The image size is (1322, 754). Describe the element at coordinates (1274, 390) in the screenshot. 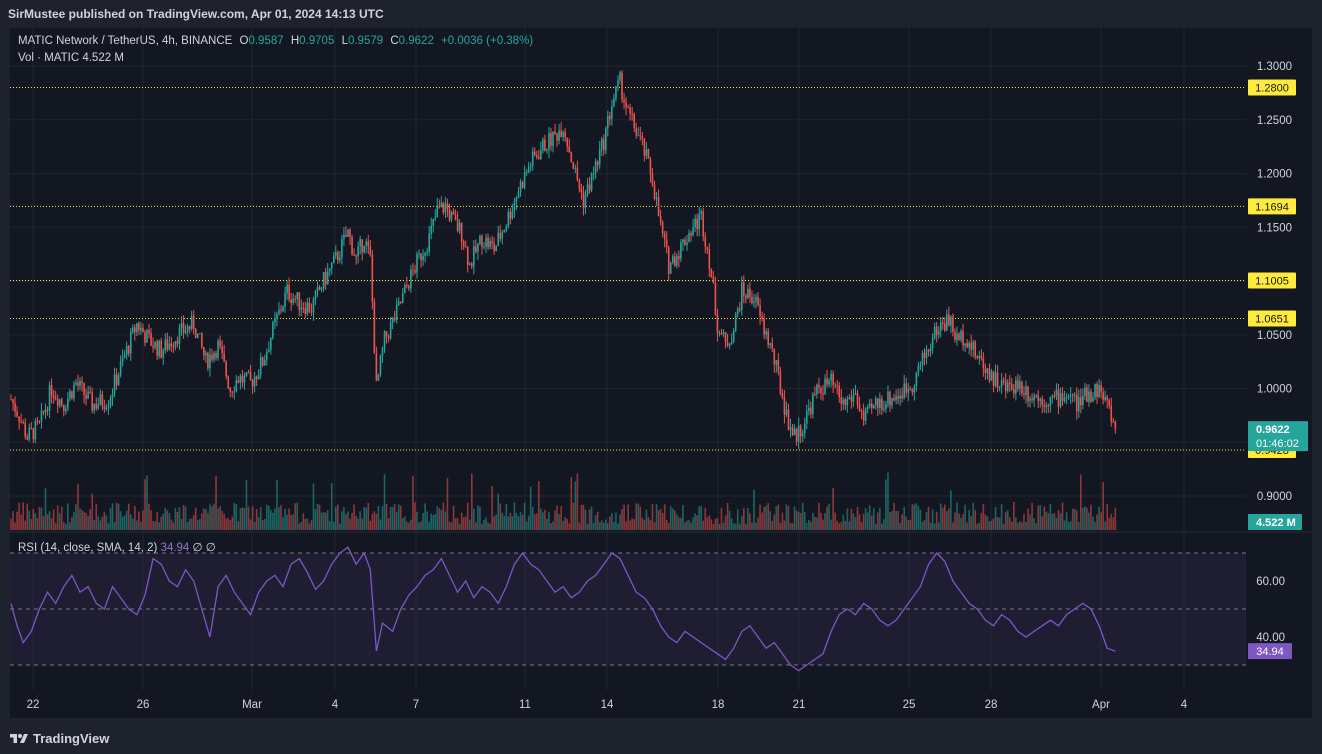

I see `price-tick-label: 1.0000` at that location.